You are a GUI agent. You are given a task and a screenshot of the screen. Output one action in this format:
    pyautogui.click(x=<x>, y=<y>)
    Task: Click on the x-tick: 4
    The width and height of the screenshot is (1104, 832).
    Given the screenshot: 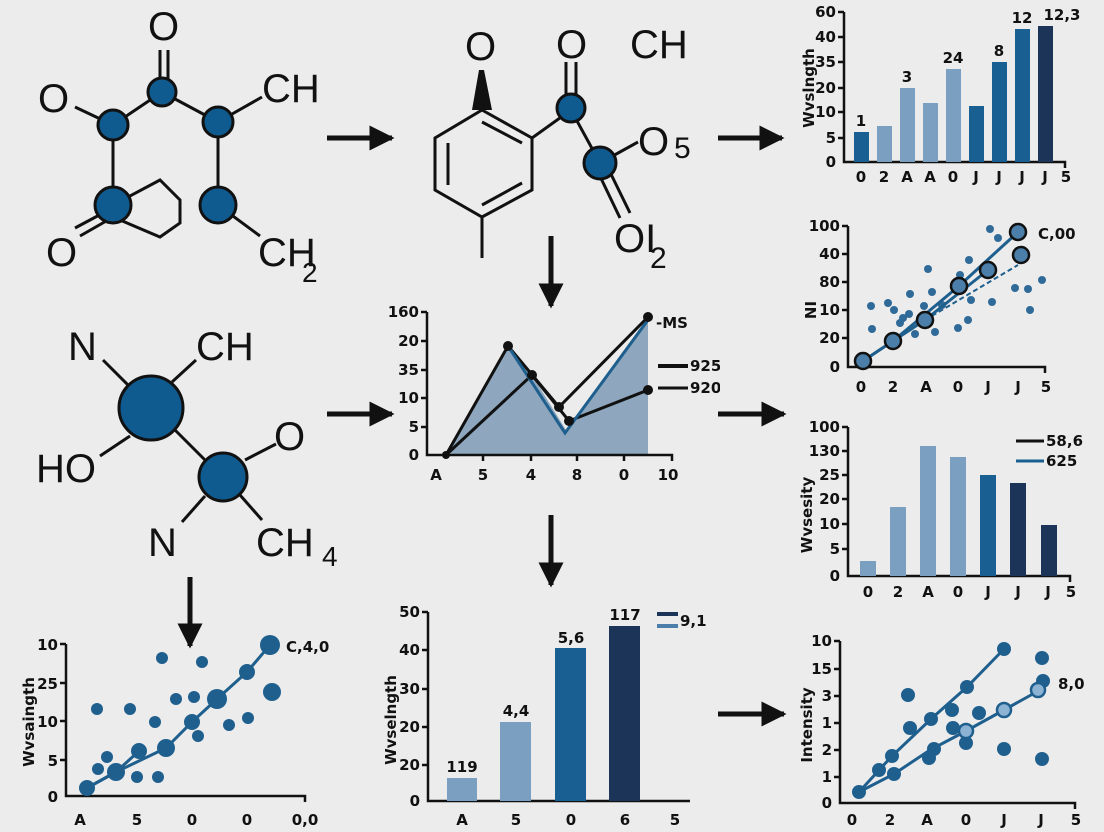 What is the action you would take?
    pyautogui.click(x=531, y=475)
    